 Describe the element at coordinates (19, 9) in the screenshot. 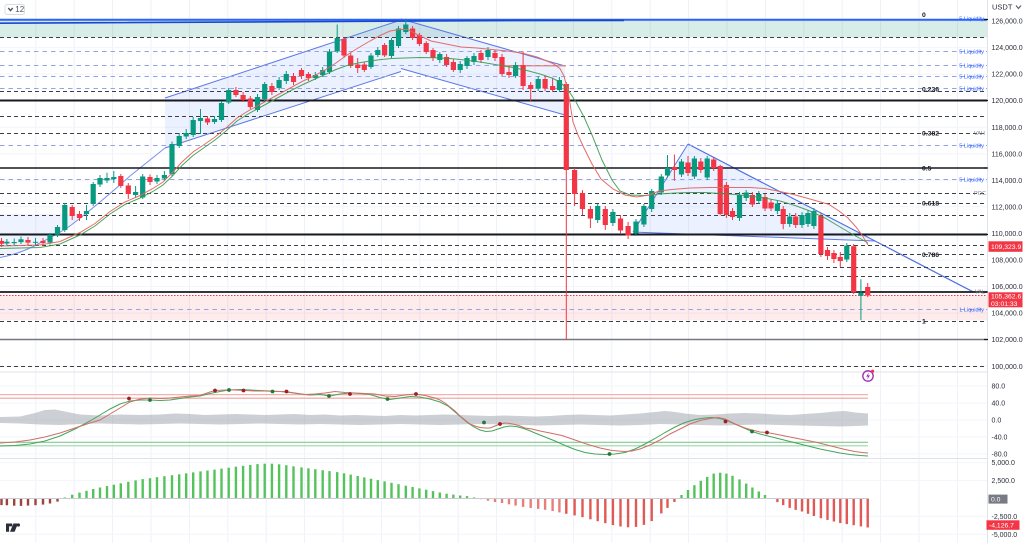

I see `svg-text: 12` at that location.